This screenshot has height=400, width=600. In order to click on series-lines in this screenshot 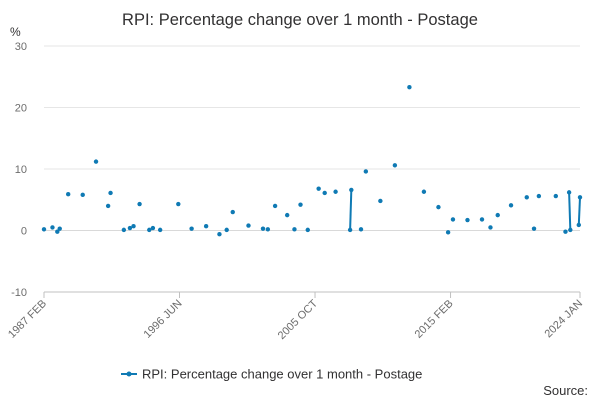, I will do `click(465, 209)`.